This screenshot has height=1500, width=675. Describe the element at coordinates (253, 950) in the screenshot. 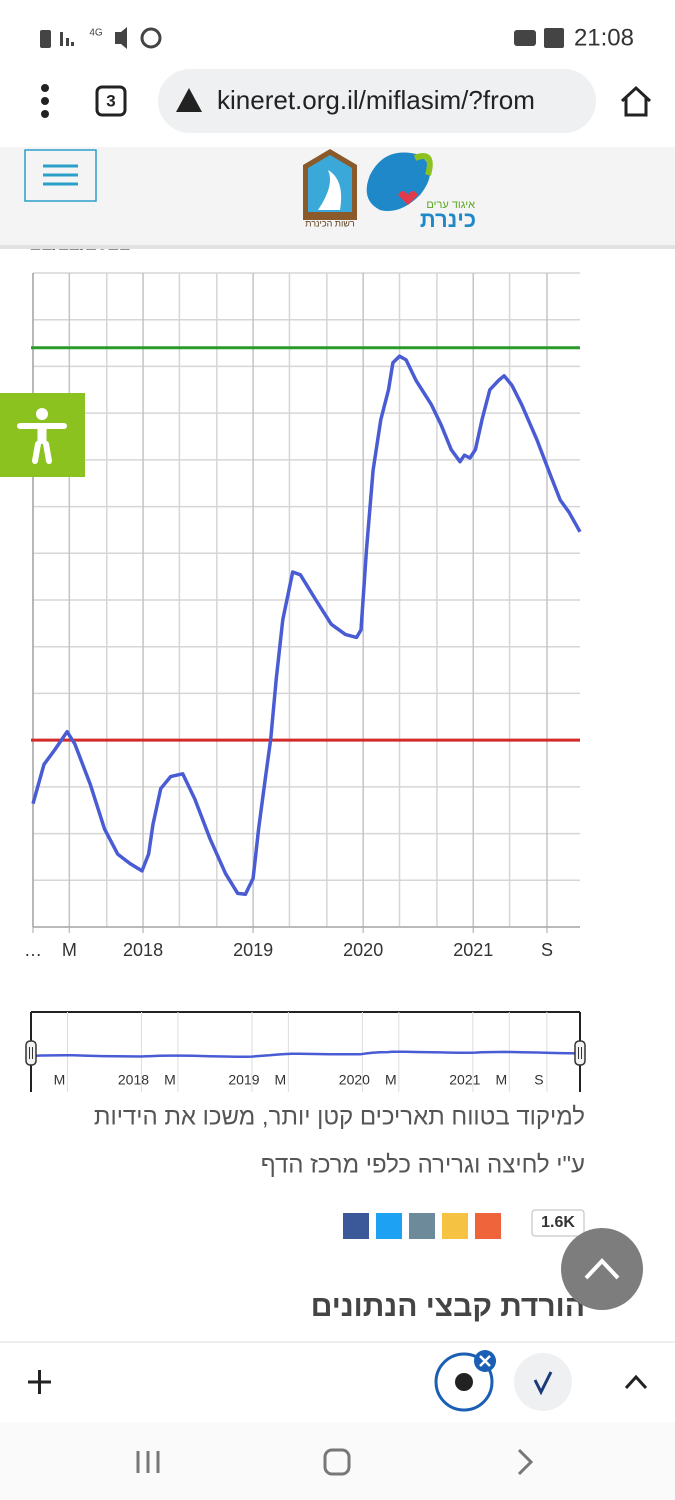

I see `x-tick-label: 2019` at that location.